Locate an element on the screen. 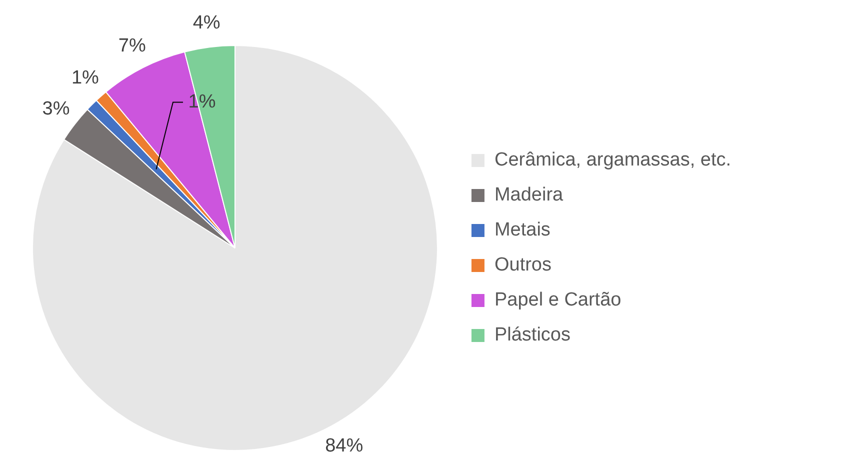 The image size is (851, 461). data-label: 1% is located at coordinates (85, 77).